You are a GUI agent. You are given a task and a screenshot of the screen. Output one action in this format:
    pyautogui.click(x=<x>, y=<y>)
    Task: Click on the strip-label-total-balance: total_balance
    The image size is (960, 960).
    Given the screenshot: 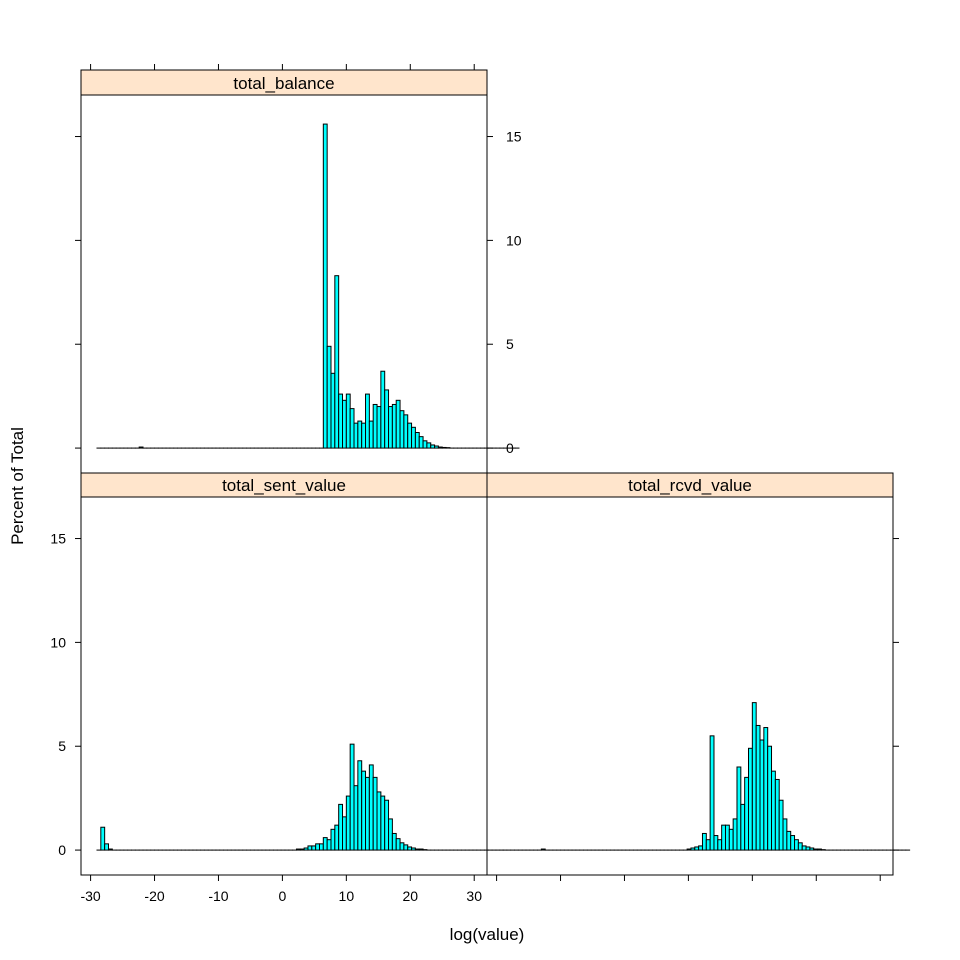 What is the action you would take?
    pyautogui.click(x=283, y=83)
    